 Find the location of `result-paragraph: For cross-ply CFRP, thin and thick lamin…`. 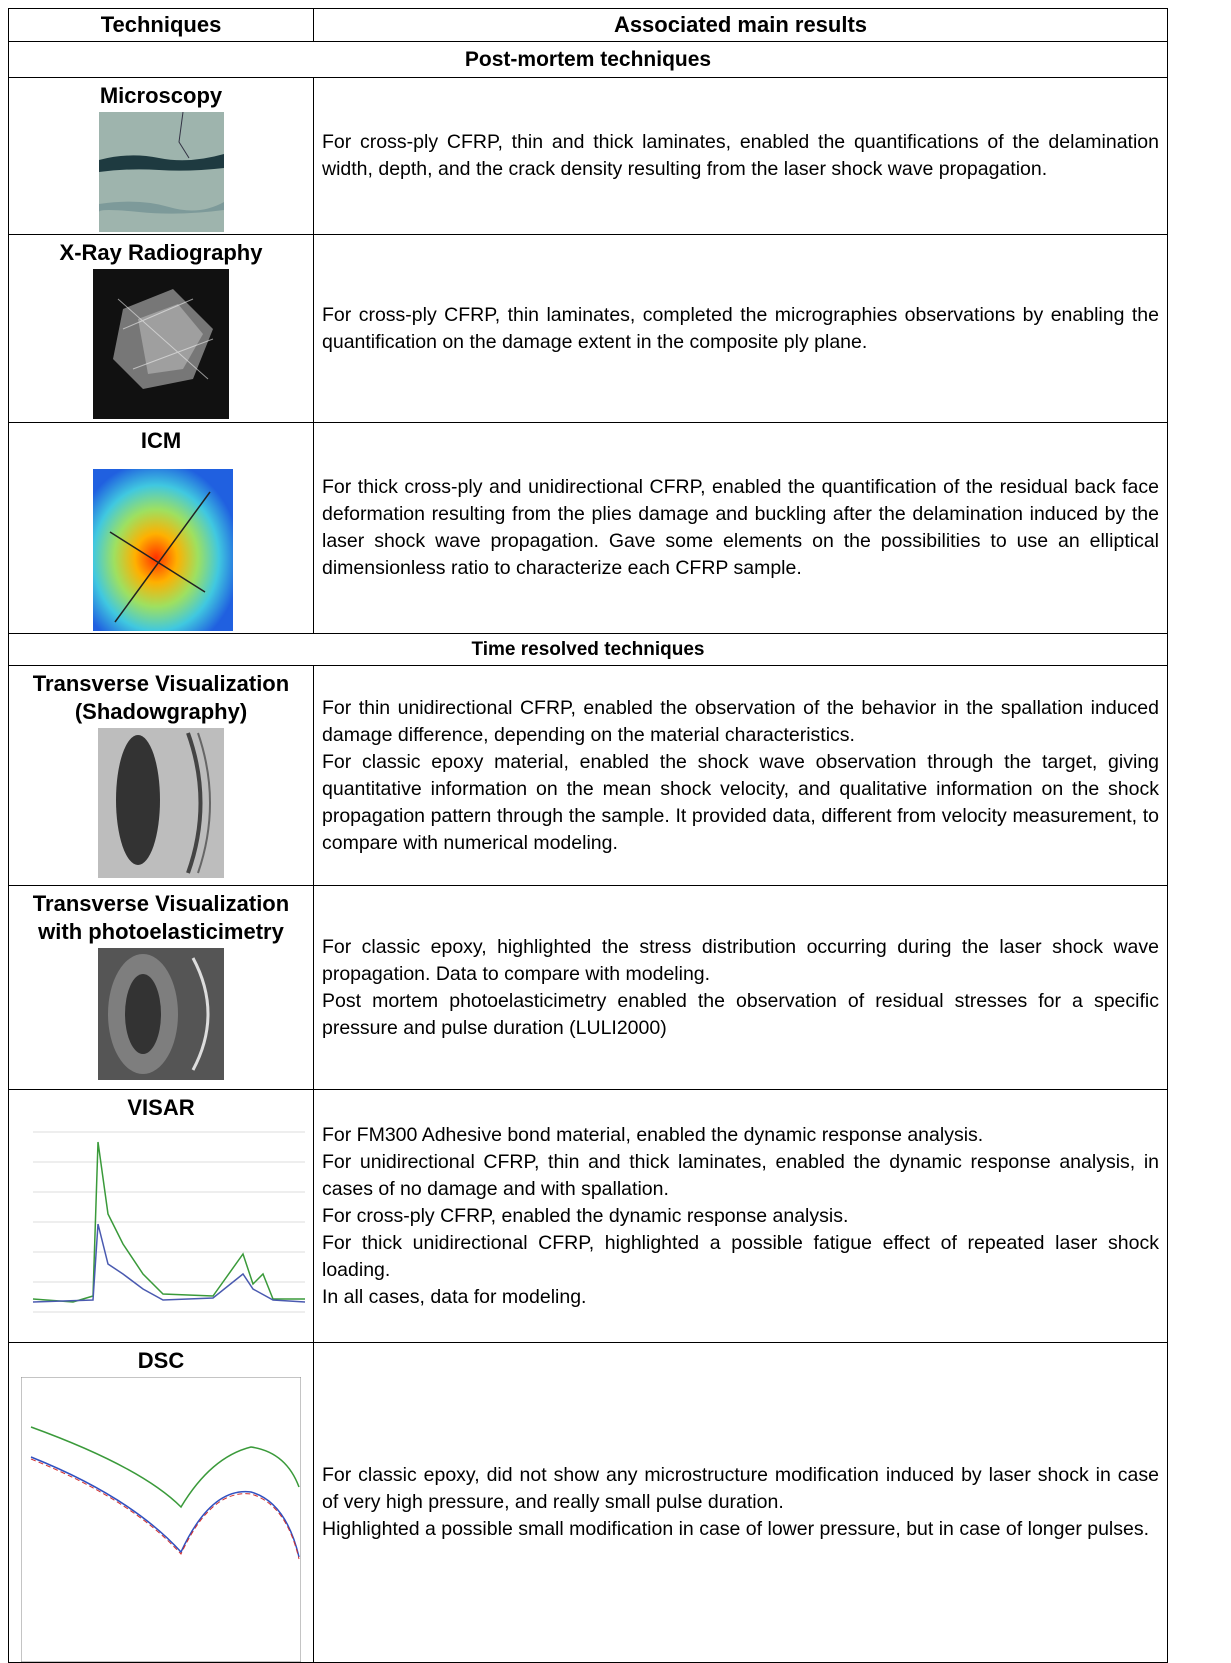

result-paragraph: For cross-ply CFRP, thin and thick lamin… is located at coordinates (740, 155).